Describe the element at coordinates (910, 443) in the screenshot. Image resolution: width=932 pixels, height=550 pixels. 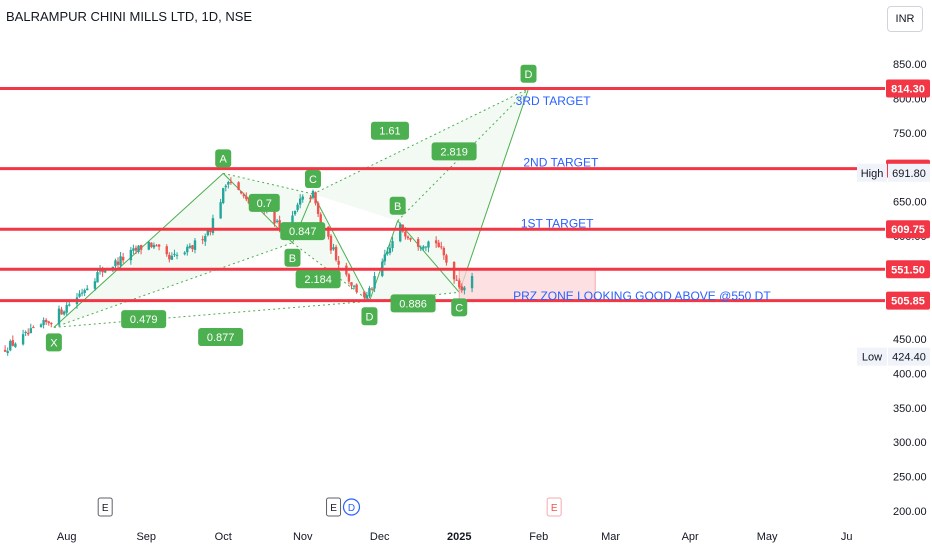
I see `y-tick-label: 300.00` at that location.